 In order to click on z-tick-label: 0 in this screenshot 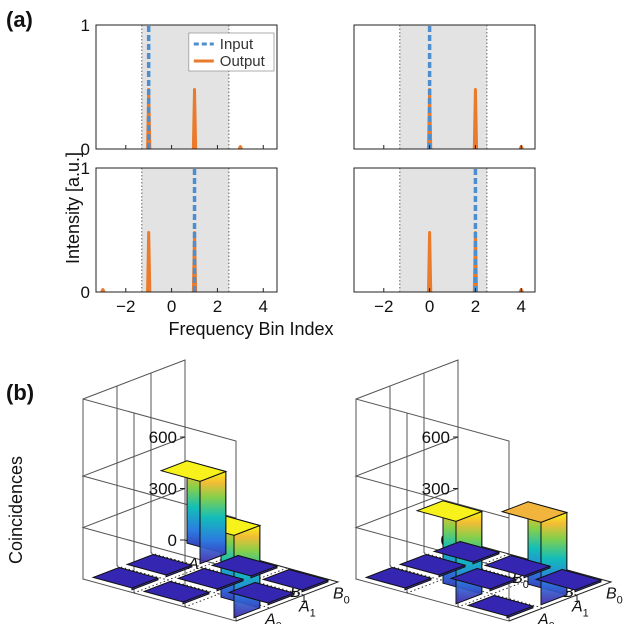, I will do `click(172, 540)`.